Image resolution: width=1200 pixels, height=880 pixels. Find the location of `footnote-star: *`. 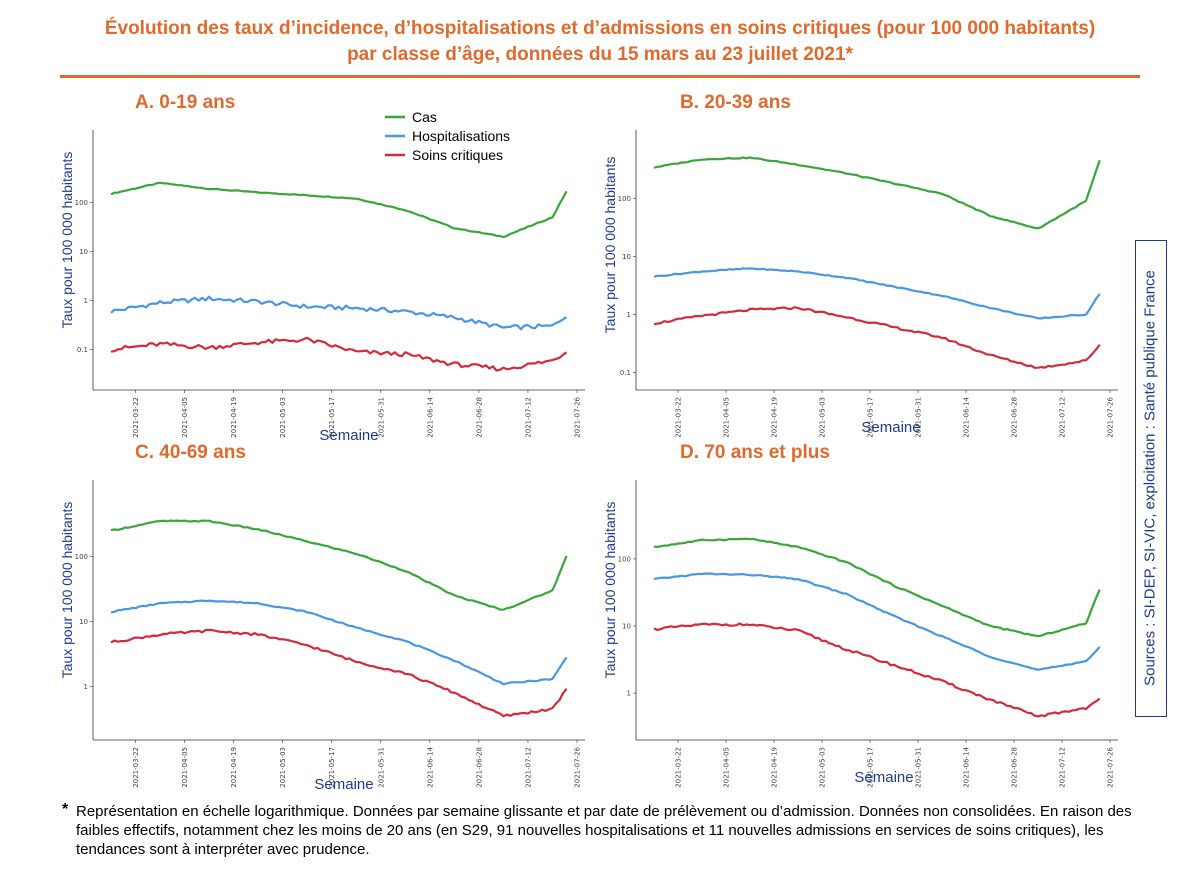

footnote-star: * is located at coordinates (65, 809).